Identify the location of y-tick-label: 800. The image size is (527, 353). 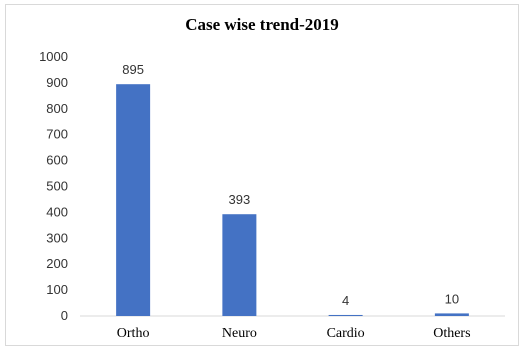
(57, 108).